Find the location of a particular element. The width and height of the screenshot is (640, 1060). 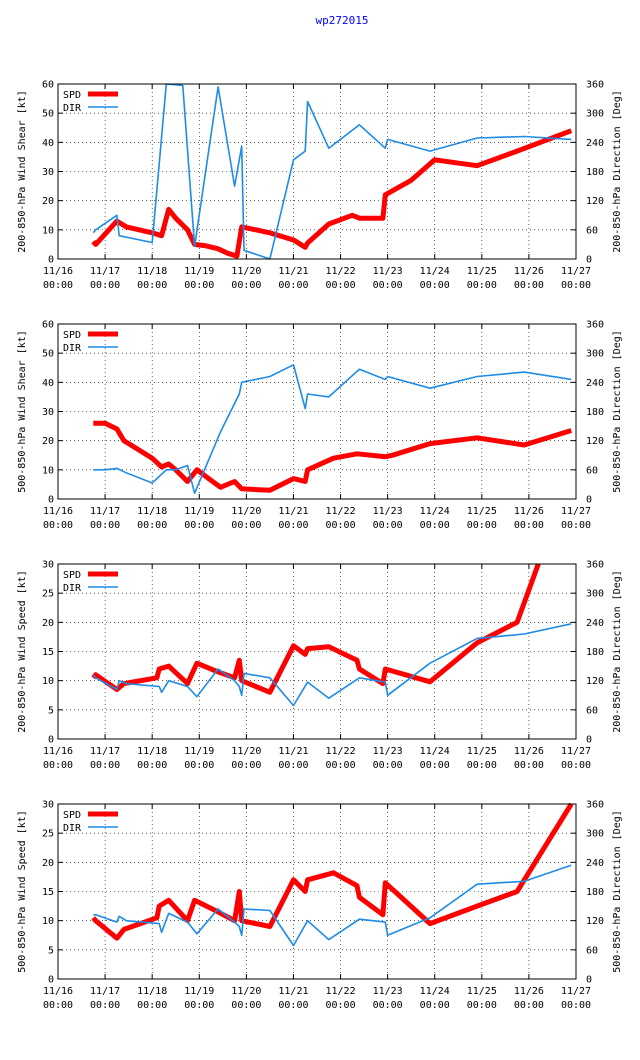

y-tick-label-left: 10 is located at coordinates (48, 230).